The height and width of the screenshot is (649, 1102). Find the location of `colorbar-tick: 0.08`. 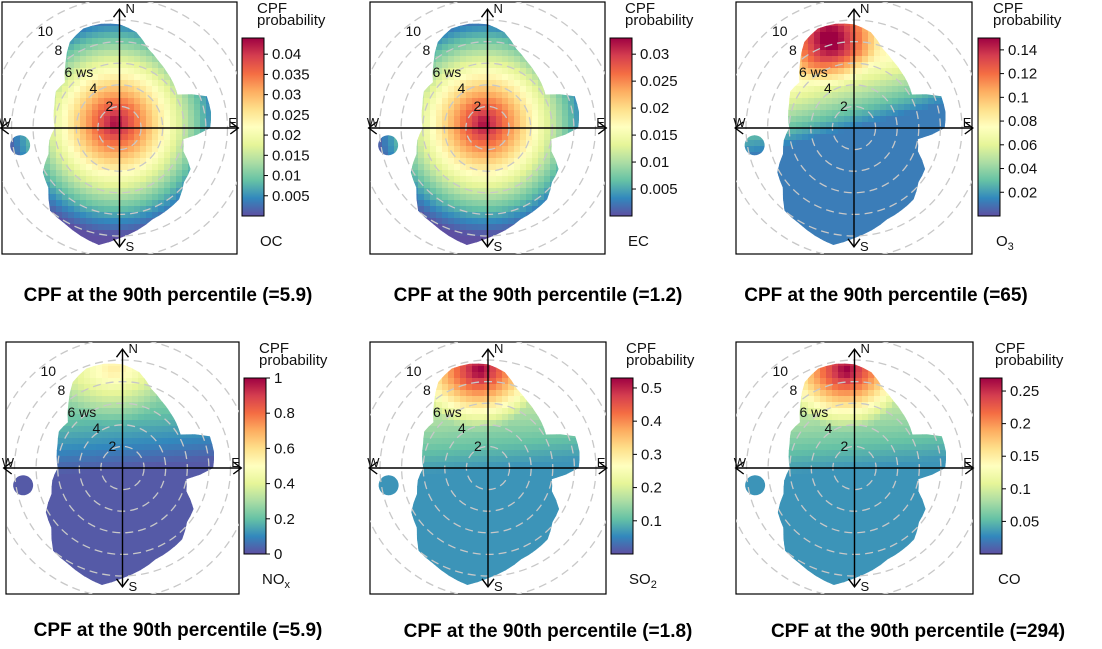

colorbar-tick: 0.08 is located at coordinates (1022, 121).